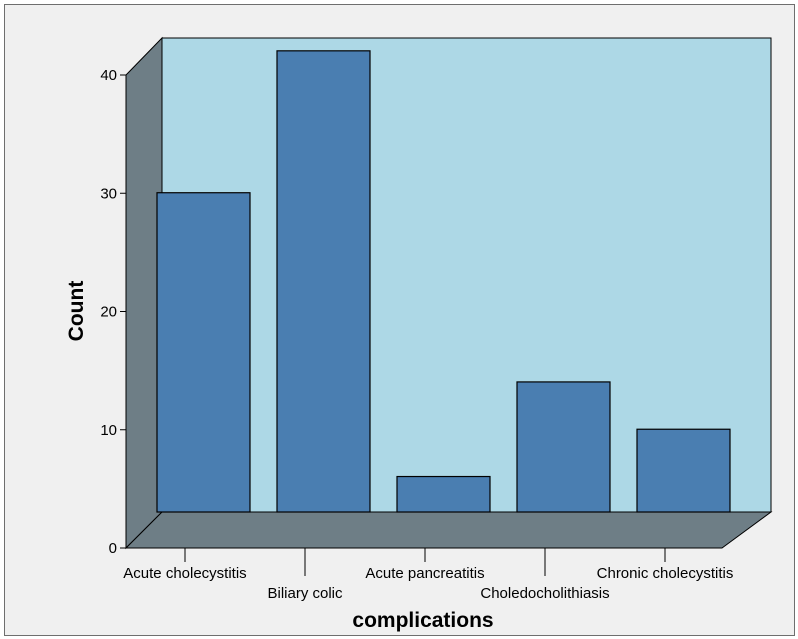 Image resolution: width=798 pixels, height=639 pixels. Describe the element at coordinates (544, 593) in the screenshot. I see `x-tick-label: Choledocholithiasis` at that location.